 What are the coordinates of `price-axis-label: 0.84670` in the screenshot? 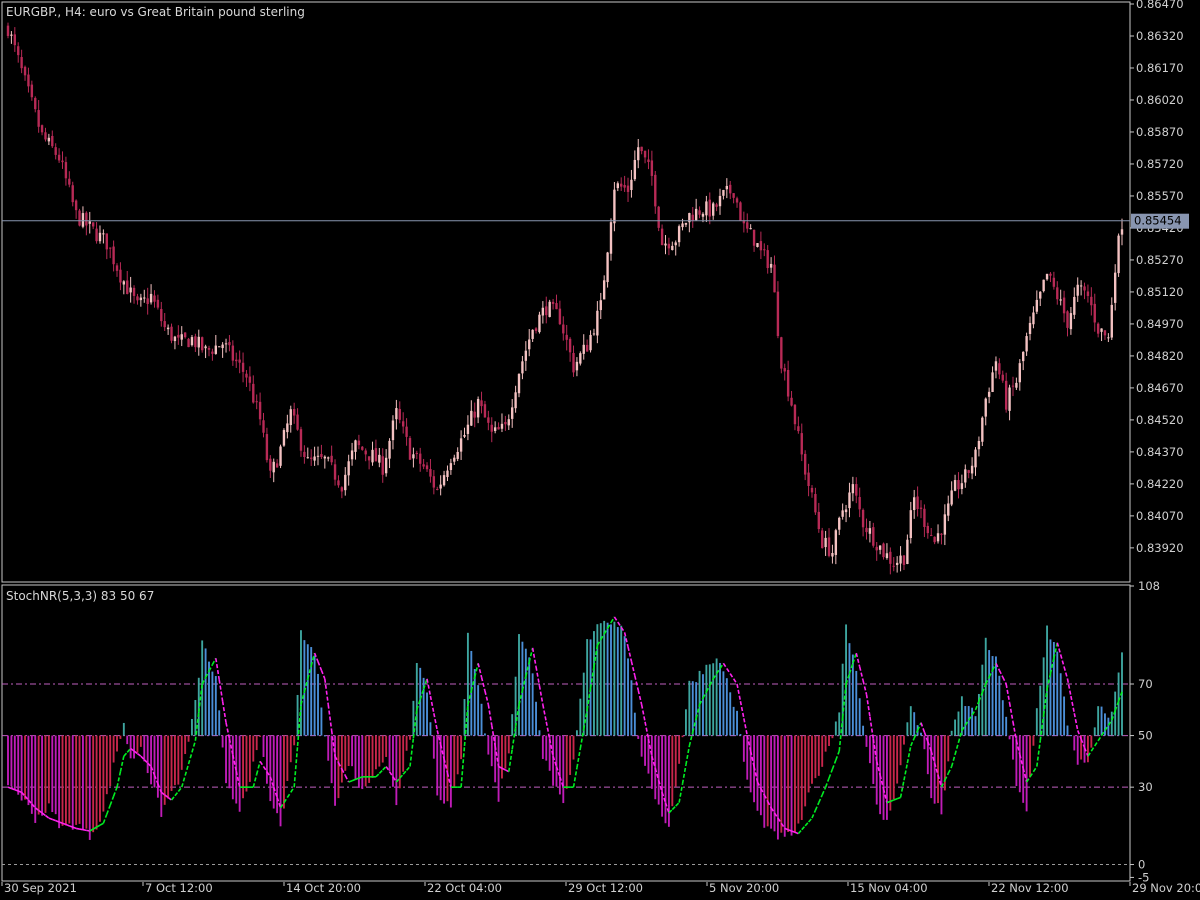 It's located at (1160, 388).